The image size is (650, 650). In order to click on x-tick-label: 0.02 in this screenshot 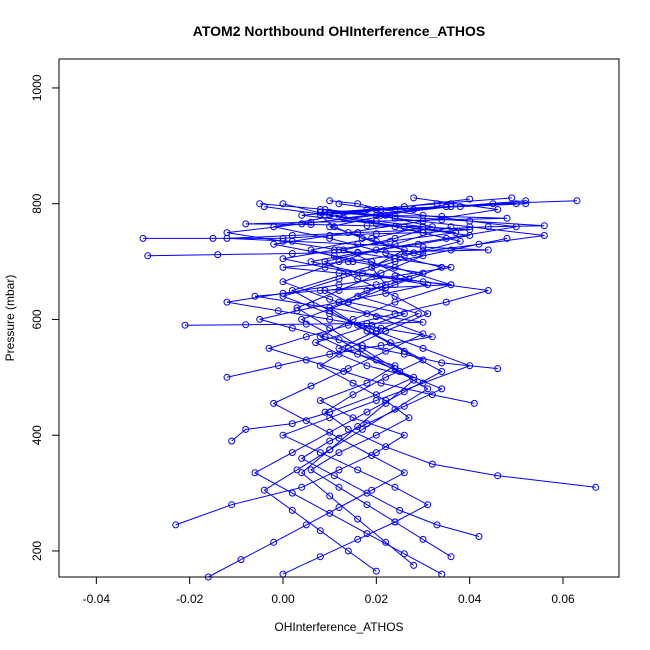, I will do `click(377, 599)`.